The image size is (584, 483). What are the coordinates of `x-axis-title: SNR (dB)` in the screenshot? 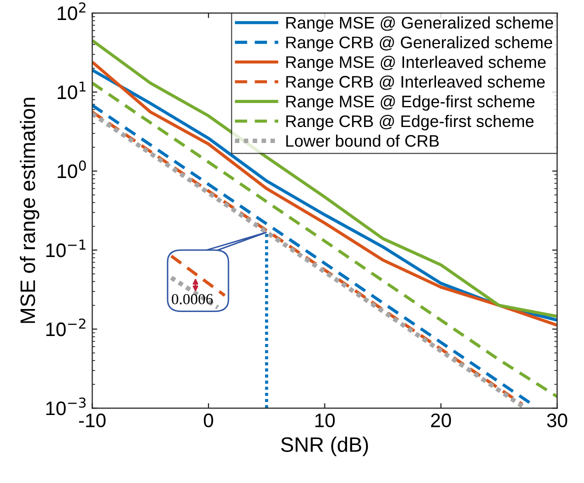 It's located at (324, 446).